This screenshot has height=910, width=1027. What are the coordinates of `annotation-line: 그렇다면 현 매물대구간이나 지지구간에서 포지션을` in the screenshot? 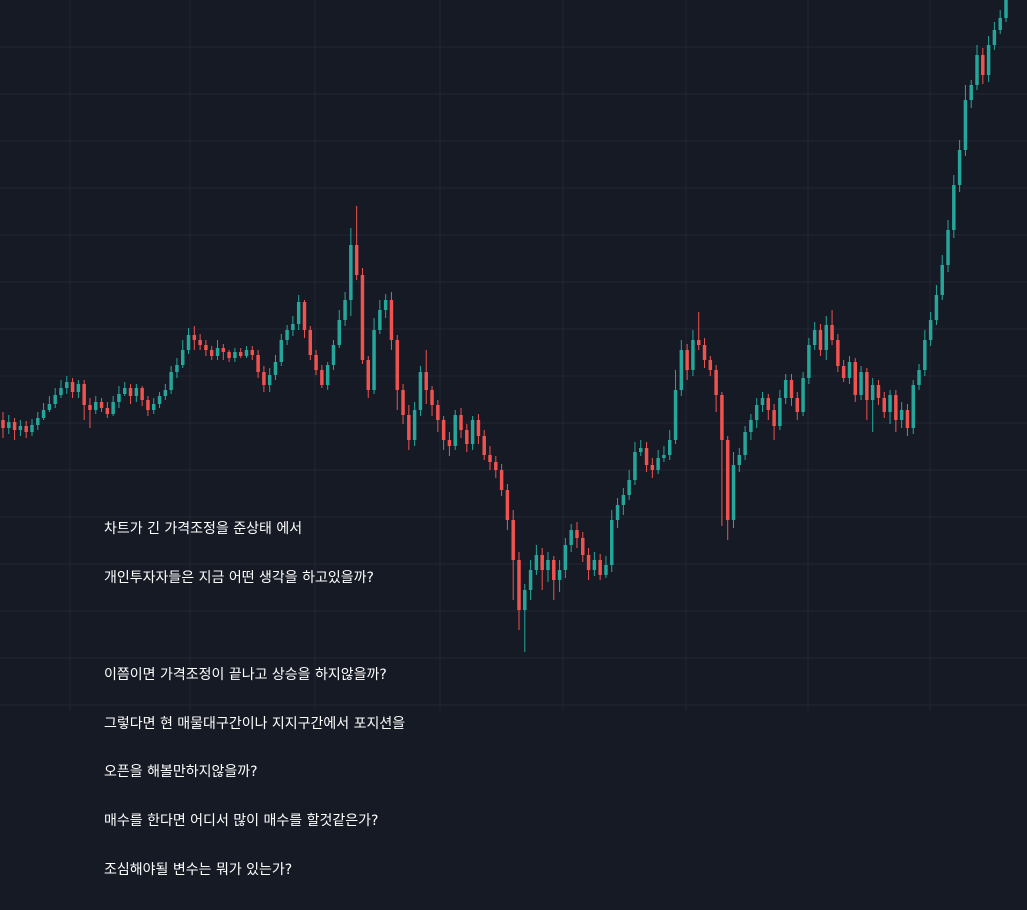 It's located at (255, 723).